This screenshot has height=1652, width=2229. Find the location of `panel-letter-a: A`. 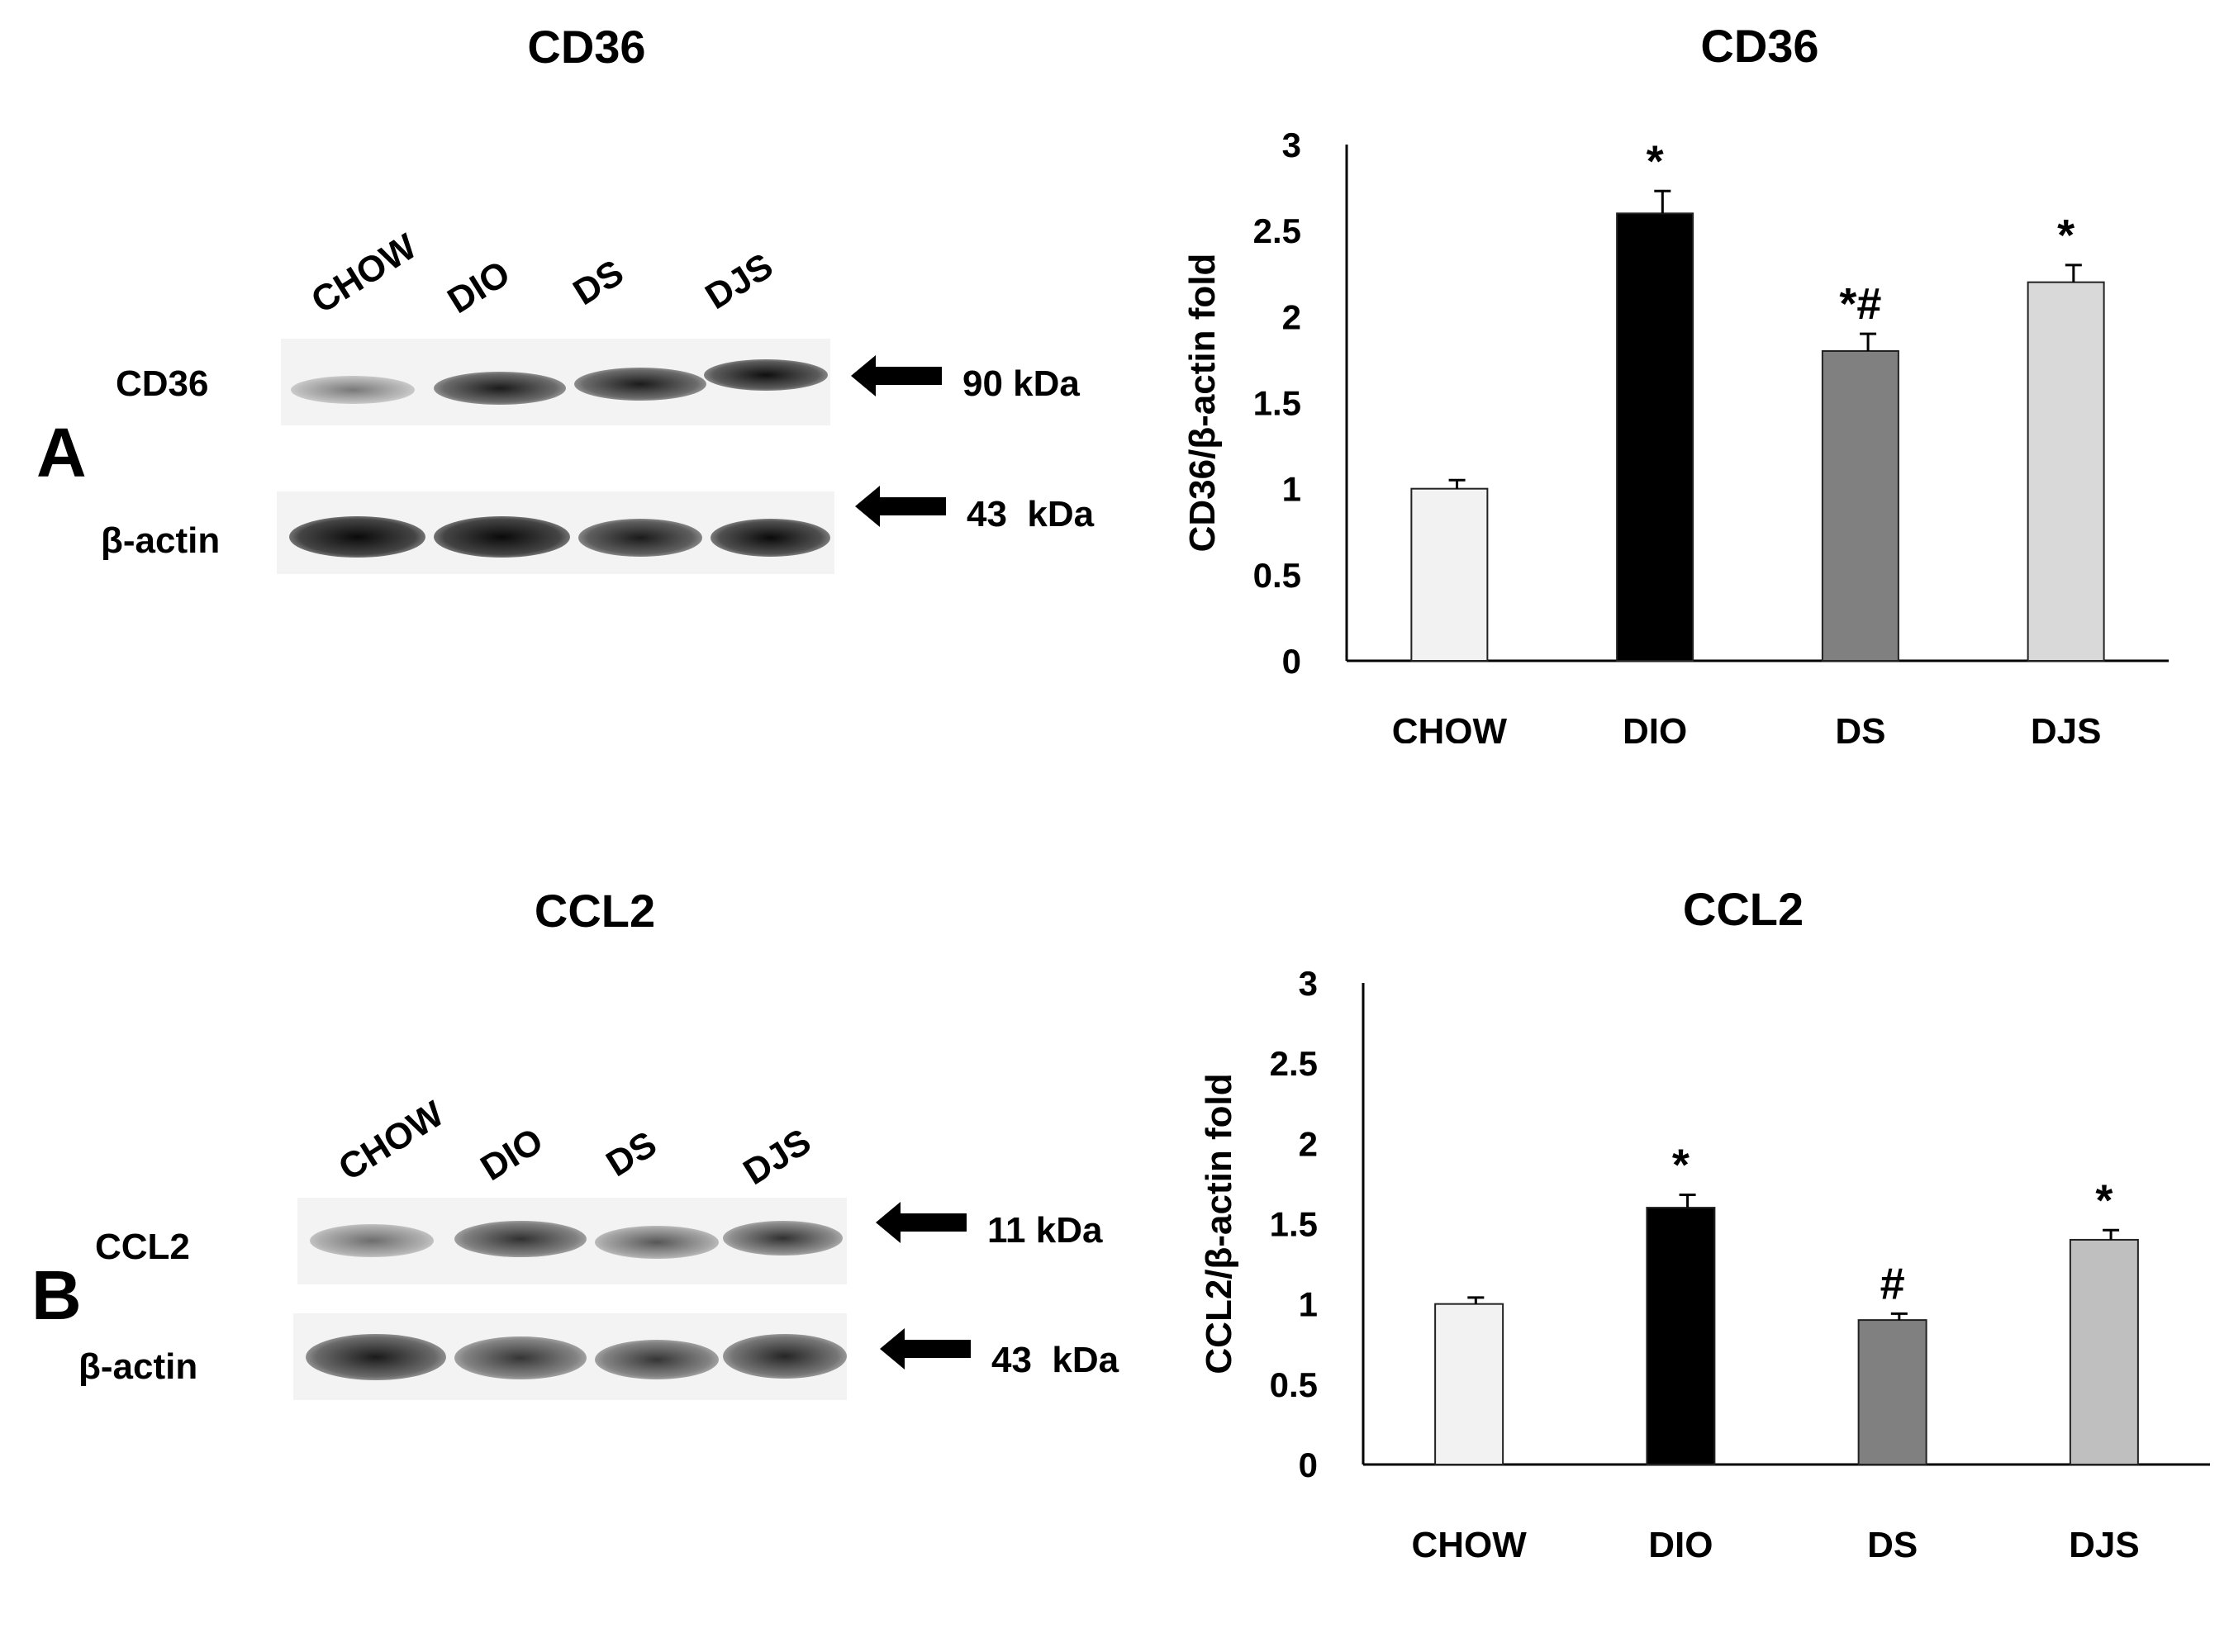

panel-letter-a: A is located at coordinates (62, 452).